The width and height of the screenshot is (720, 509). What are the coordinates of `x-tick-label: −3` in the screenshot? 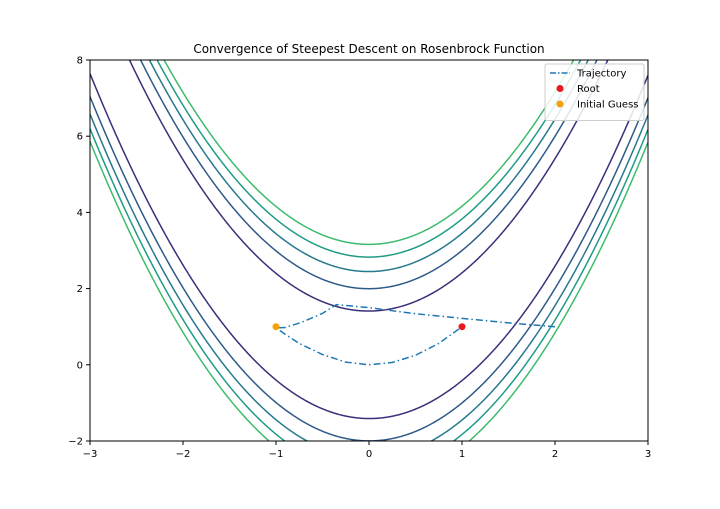 It's located at (90, 454).